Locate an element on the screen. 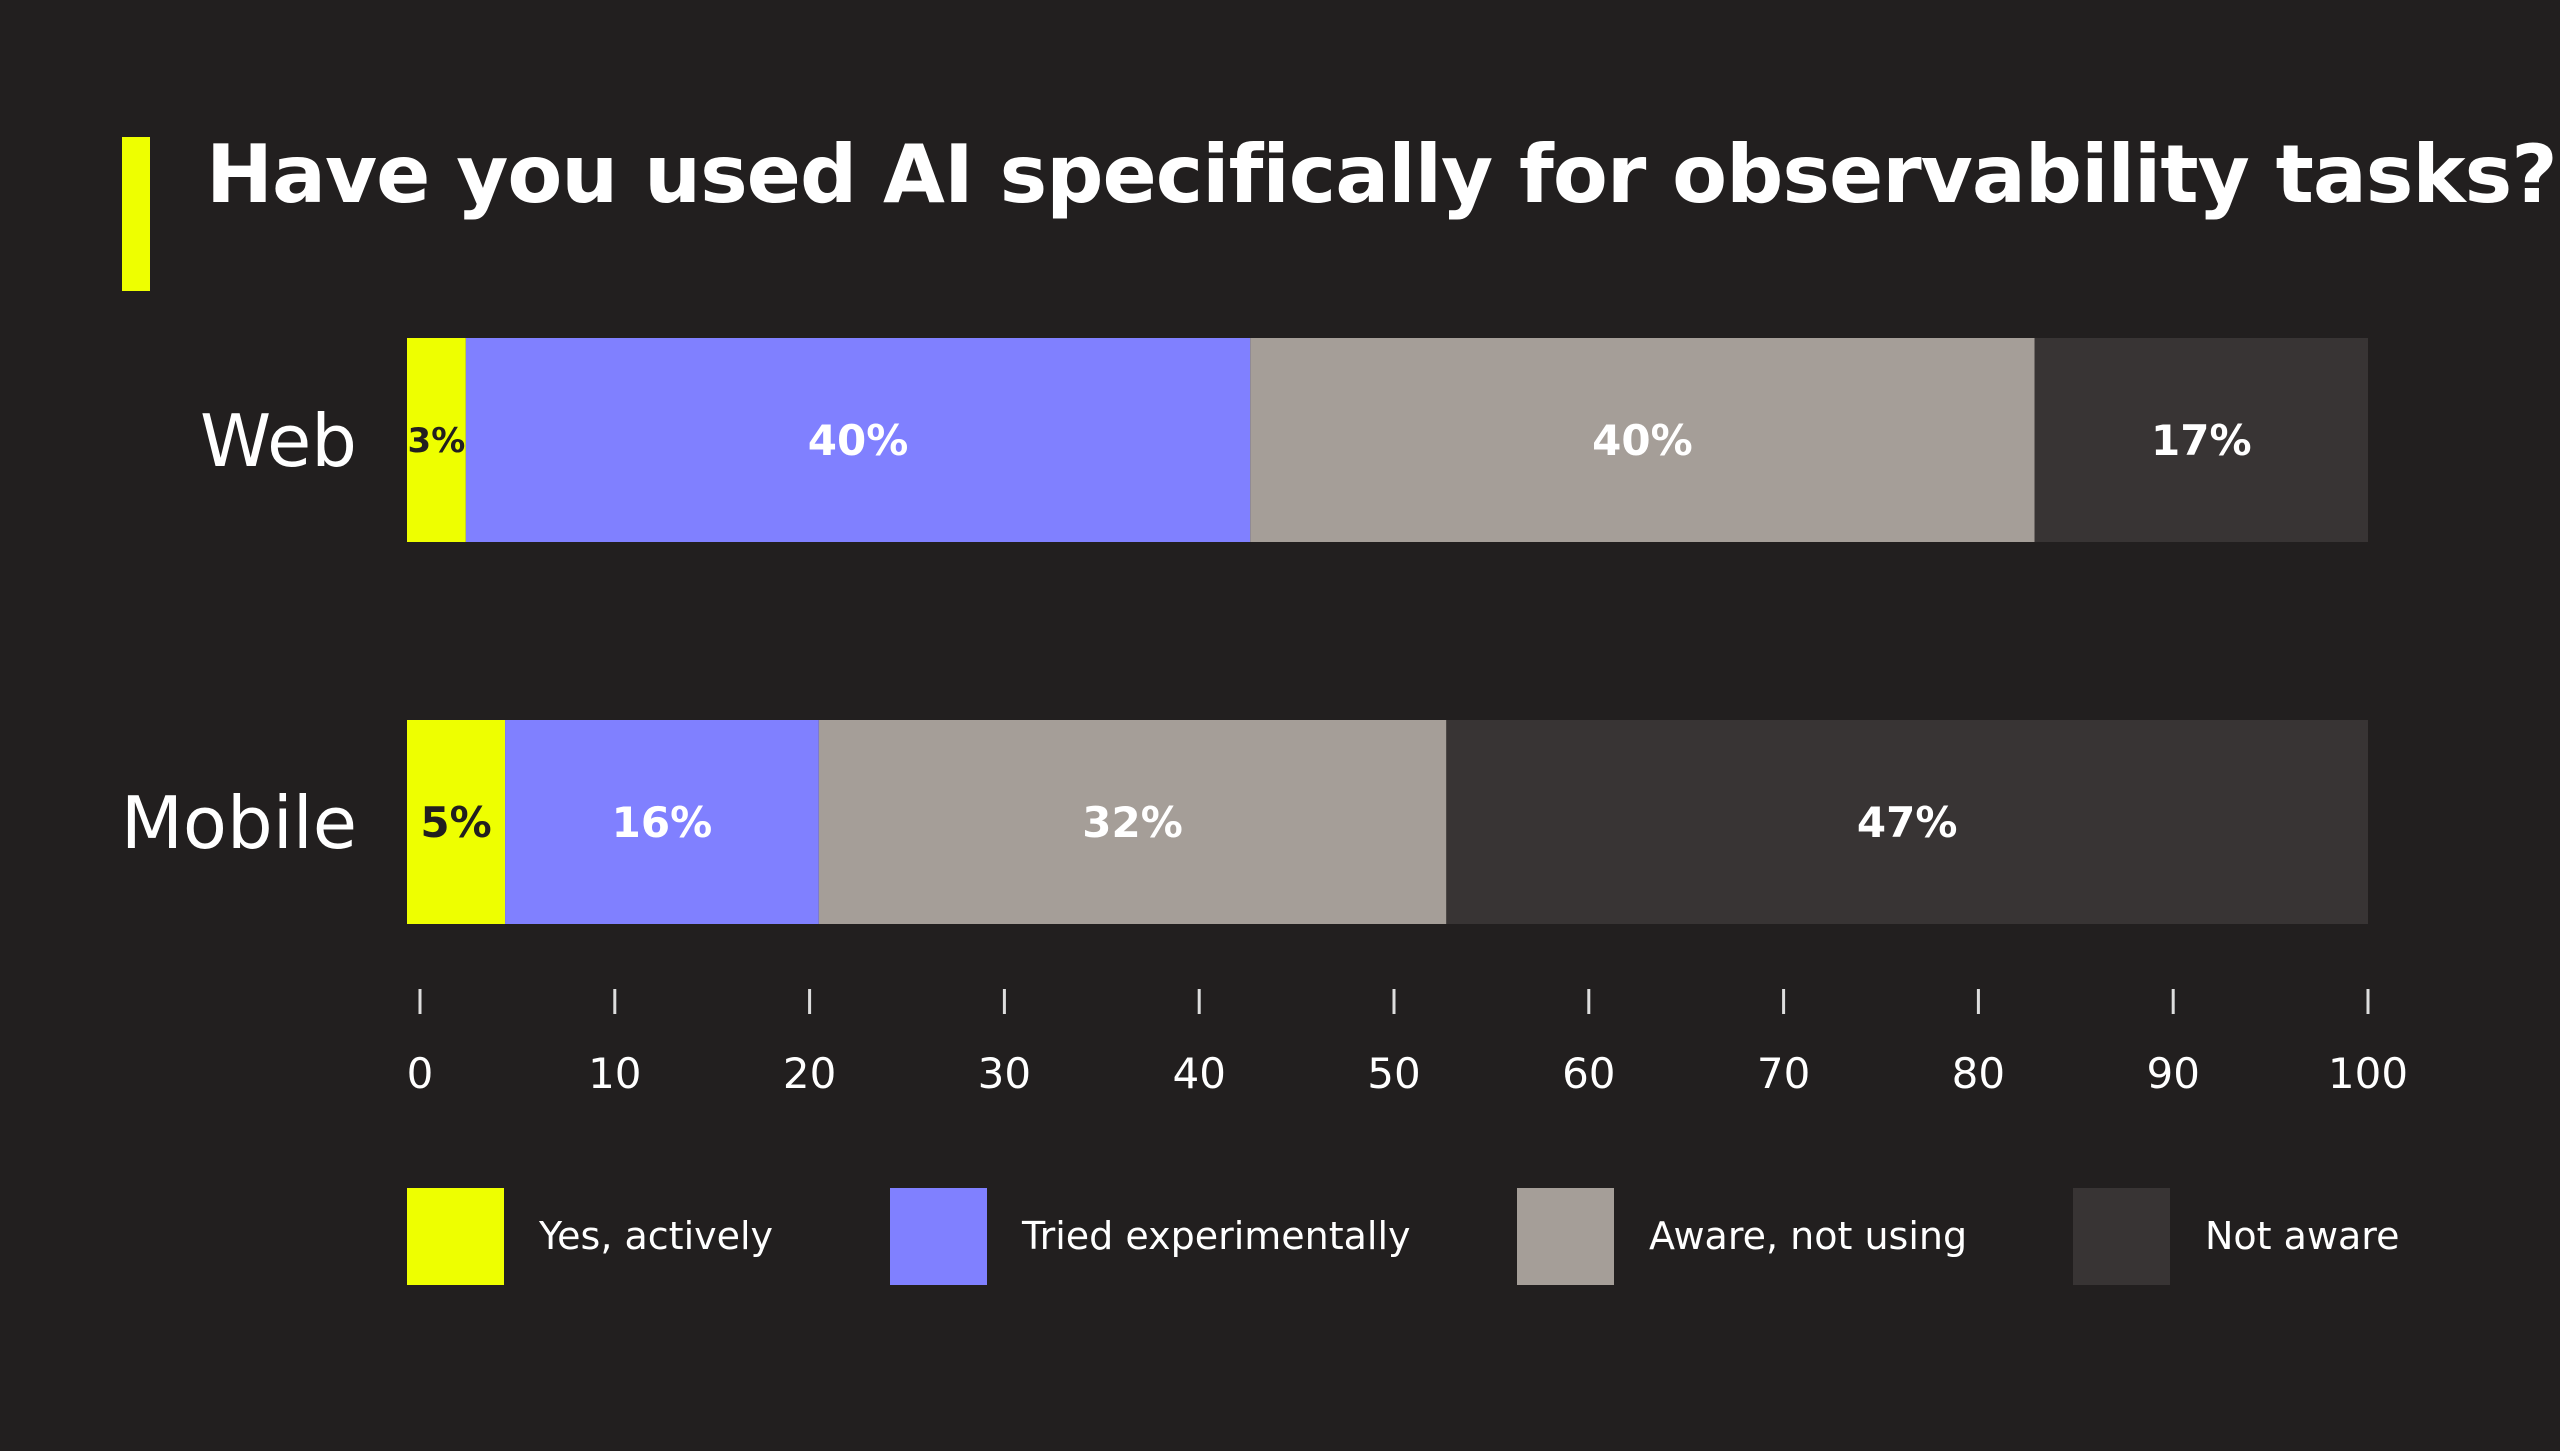 The width and height of the screenshot is (2560, 1451). x-tick-label: 40 is located at coordinates (1198, 1073).